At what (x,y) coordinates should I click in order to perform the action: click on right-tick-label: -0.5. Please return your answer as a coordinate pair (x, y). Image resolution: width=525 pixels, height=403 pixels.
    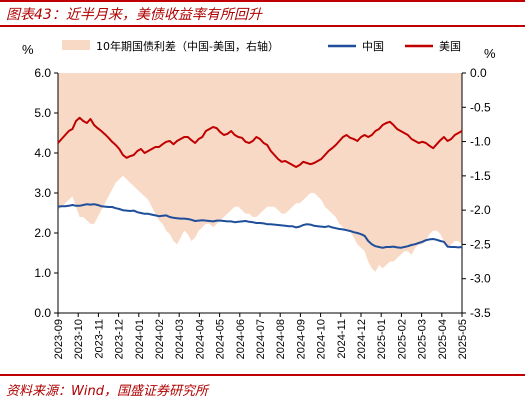
    Looking at the image, I should click on (480, 107).